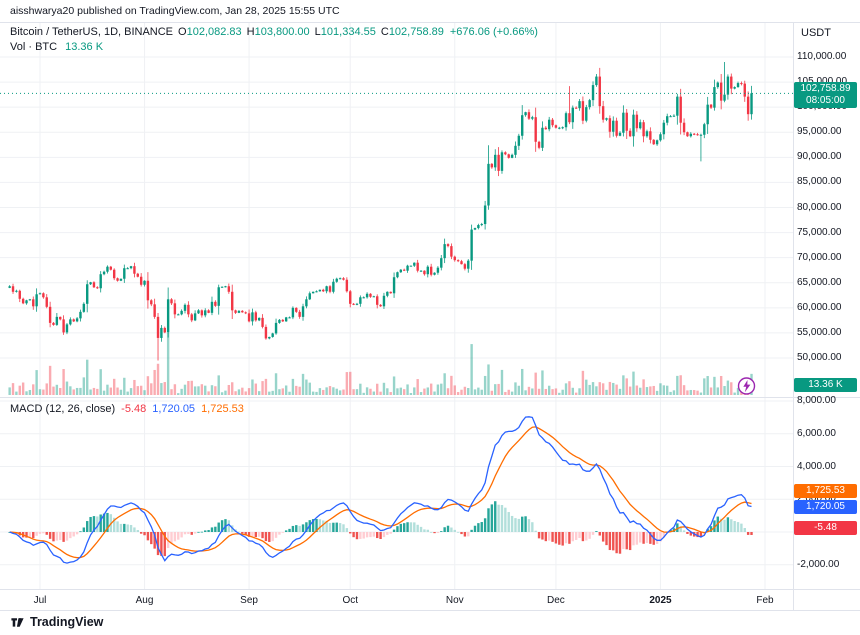  Describe the element at coordinates (63, 409) in the screenshot. I see `macd-title: MACD (12, 26, close)` at that location.